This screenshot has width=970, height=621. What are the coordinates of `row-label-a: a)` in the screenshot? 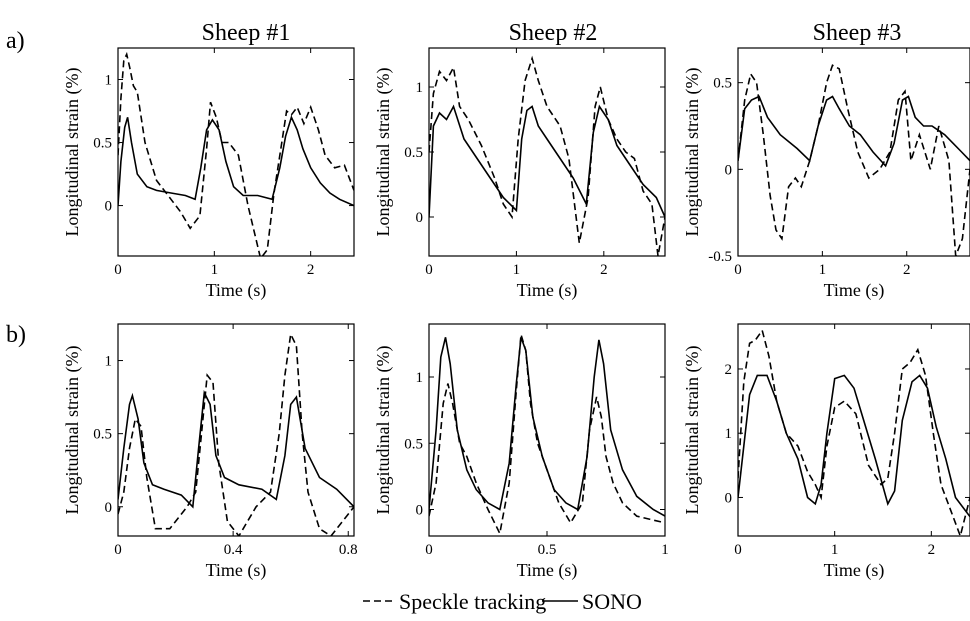 It's located at (15, 41).